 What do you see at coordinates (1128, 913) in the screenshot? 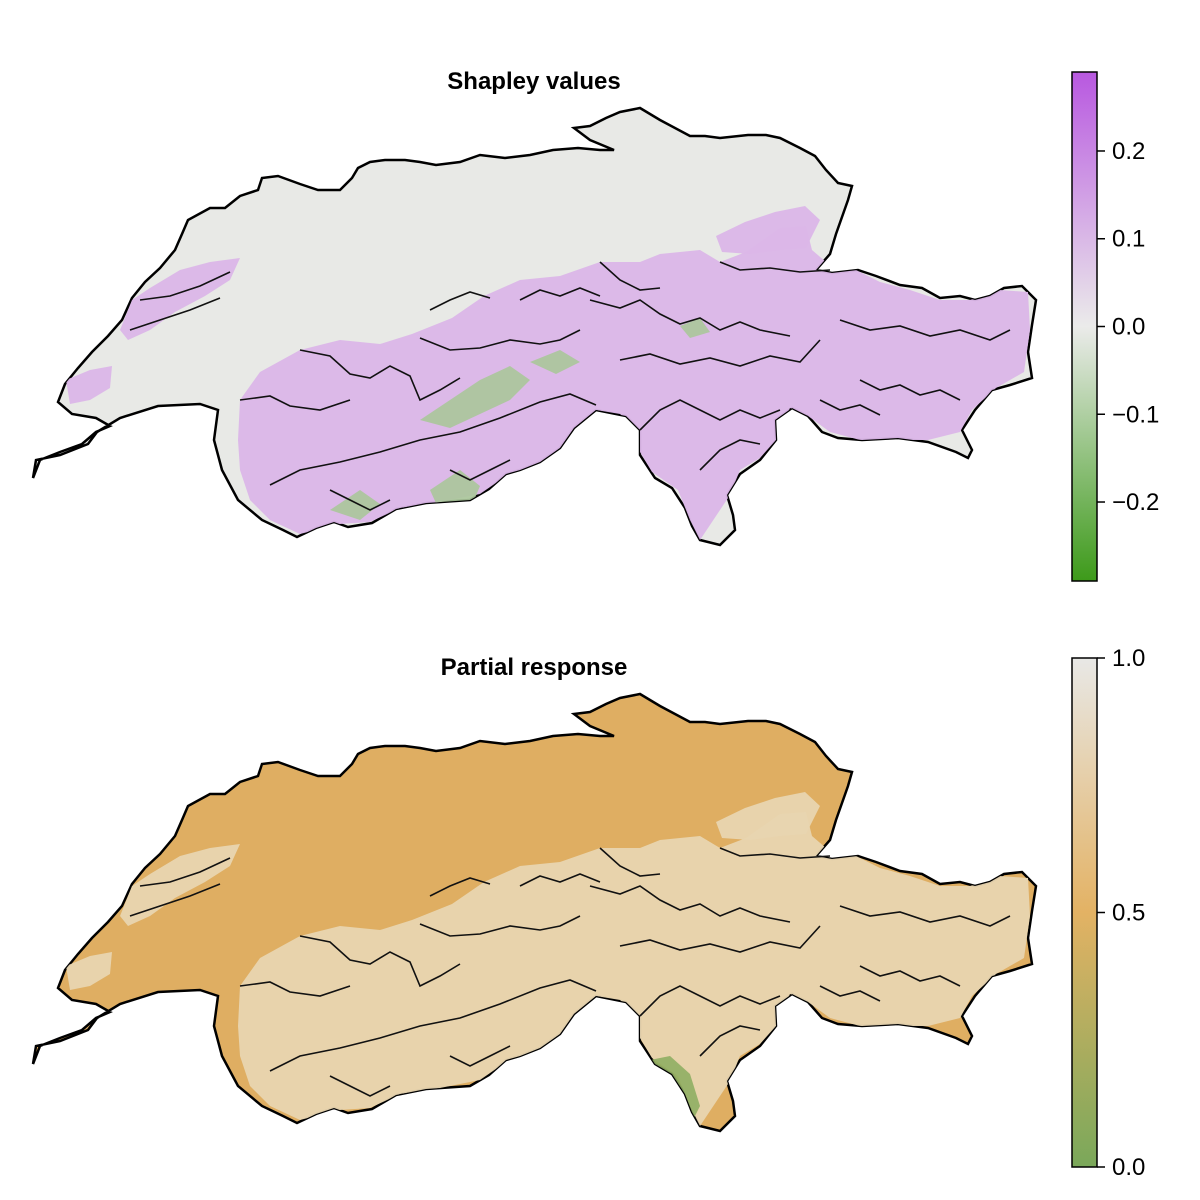
I see `partial-tick-label-1: 0.5` at bounding box center [1128, 913].